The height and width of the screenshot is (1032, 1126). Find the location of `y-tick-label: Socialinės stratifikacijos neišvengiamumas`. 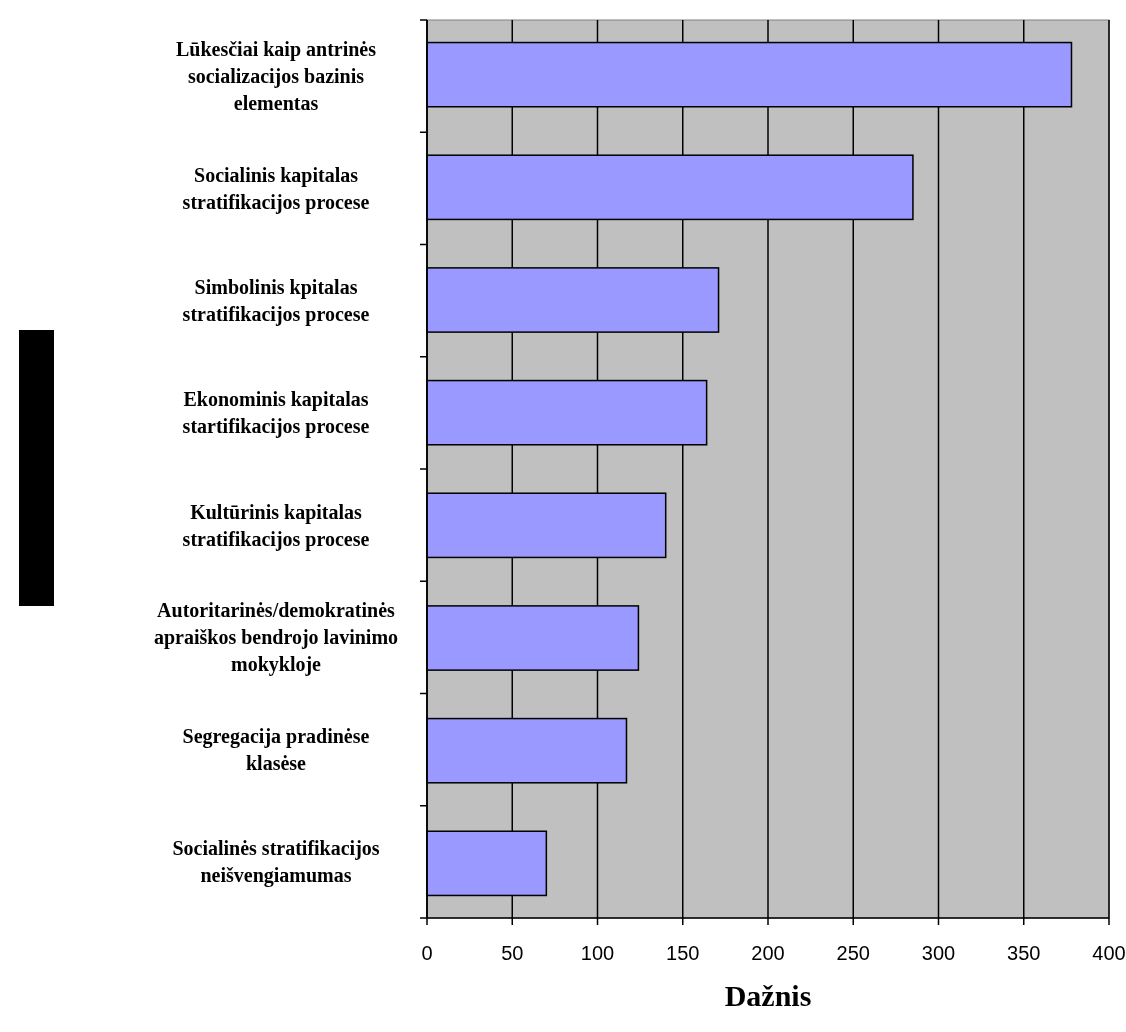

y-tick-label: Socialinės stratifikacijos neišvengiamumas is located at coordinates (276, 862).